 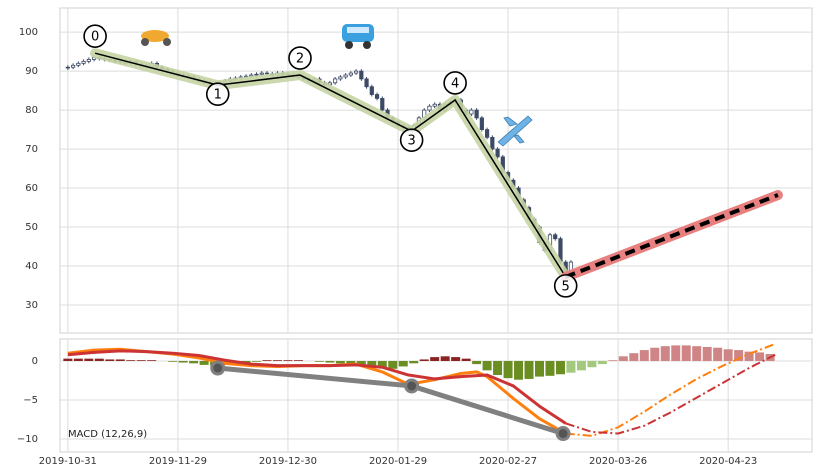 I want to click on y-tick-label: 30, so click(x=31, y=305).